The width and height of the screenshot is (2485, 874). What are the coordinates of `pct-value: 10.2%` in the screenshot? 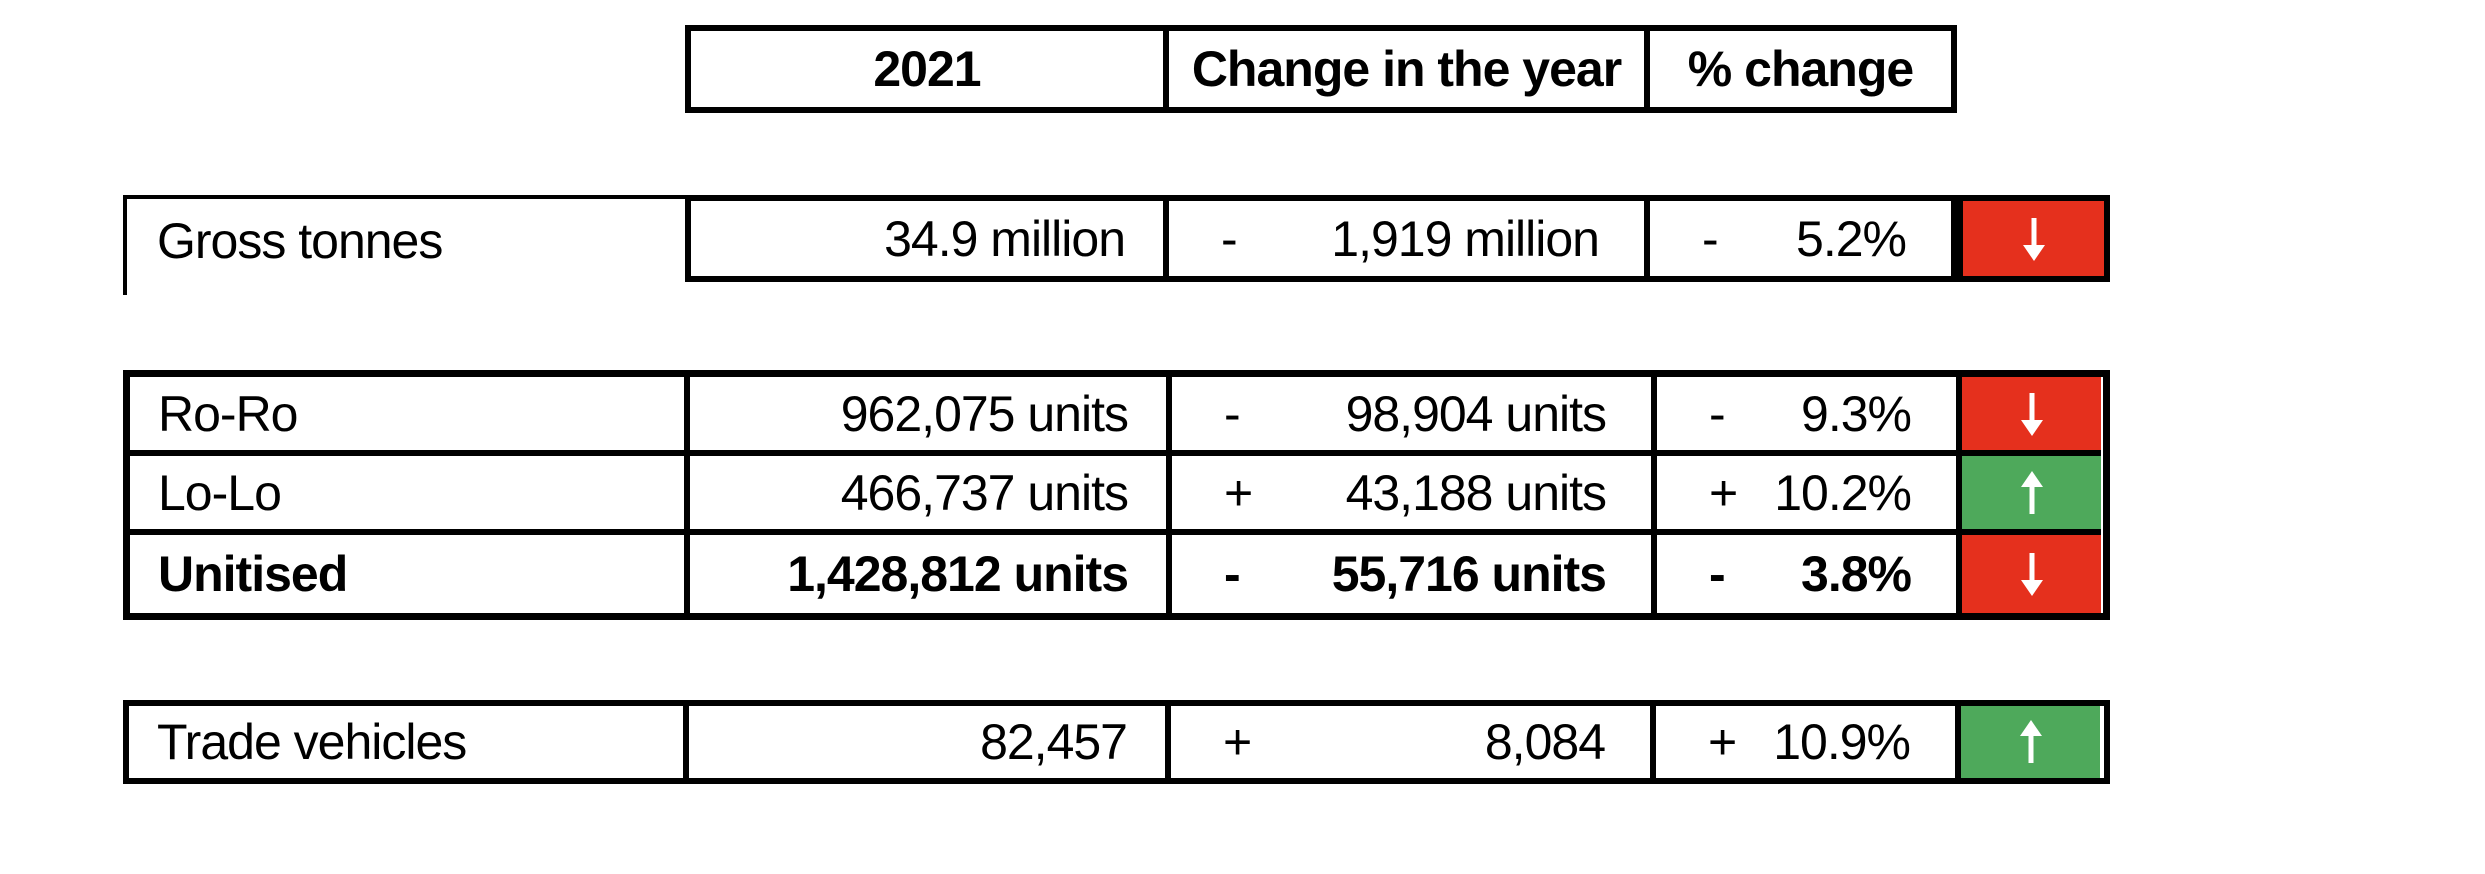 It's located at (1843, 492).